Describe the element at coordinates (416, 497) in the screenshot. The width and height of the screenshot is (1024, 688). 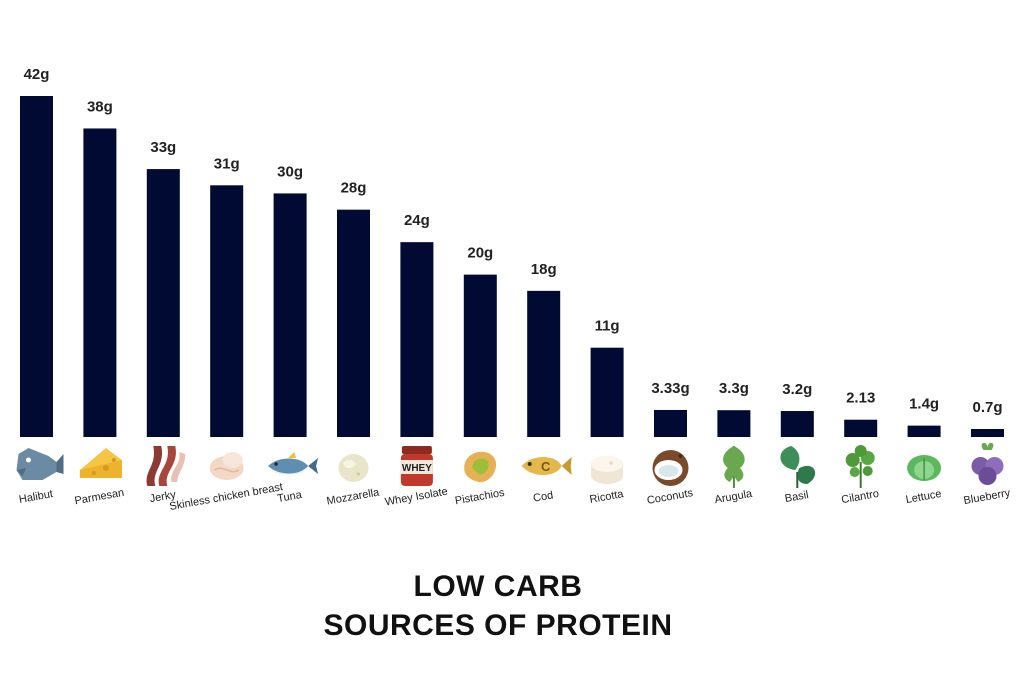
I see `category-label-7: Whey Isolate` at that location.